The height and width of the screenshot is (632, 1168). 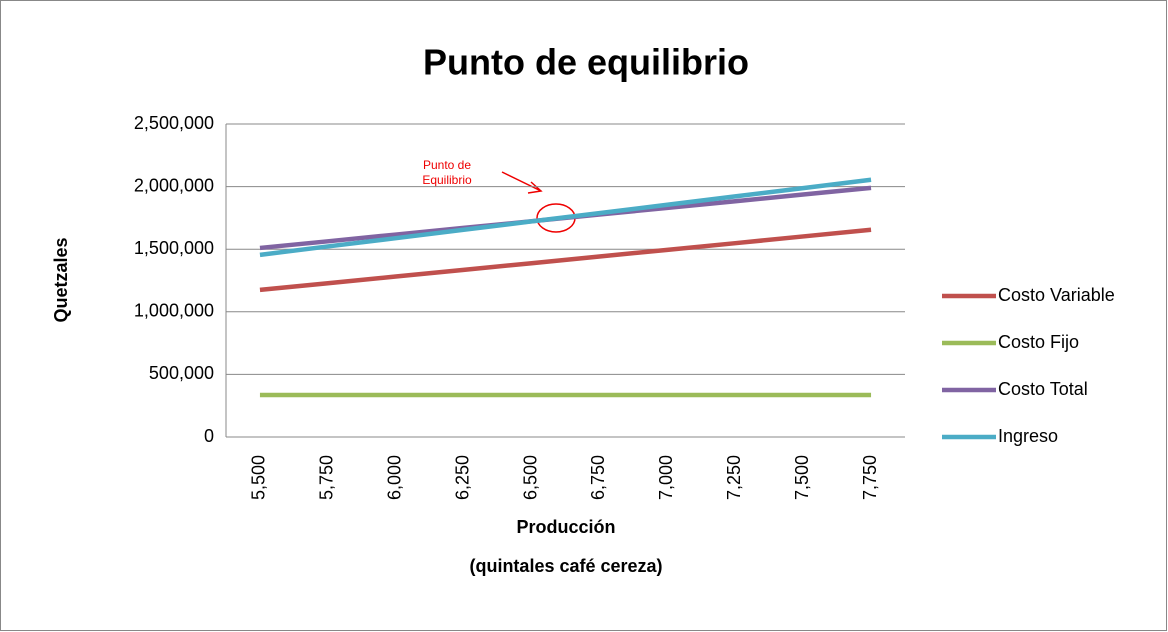 I want to click on x-tick-label: 7,500, so click(x=802, y=477).